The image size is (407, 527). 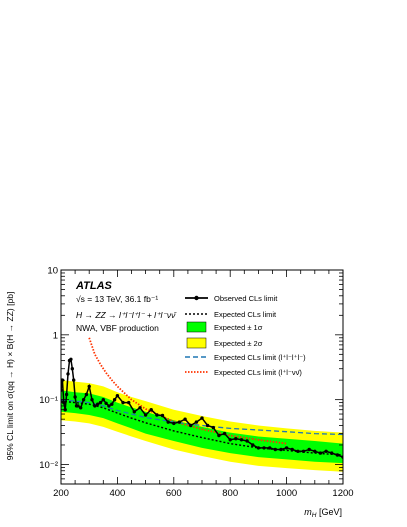 What do you see at coordinates (246, 298) in the screenshot?
I see `legend-observed-label: Observed CLs limit` at bounding box center [246, 298].